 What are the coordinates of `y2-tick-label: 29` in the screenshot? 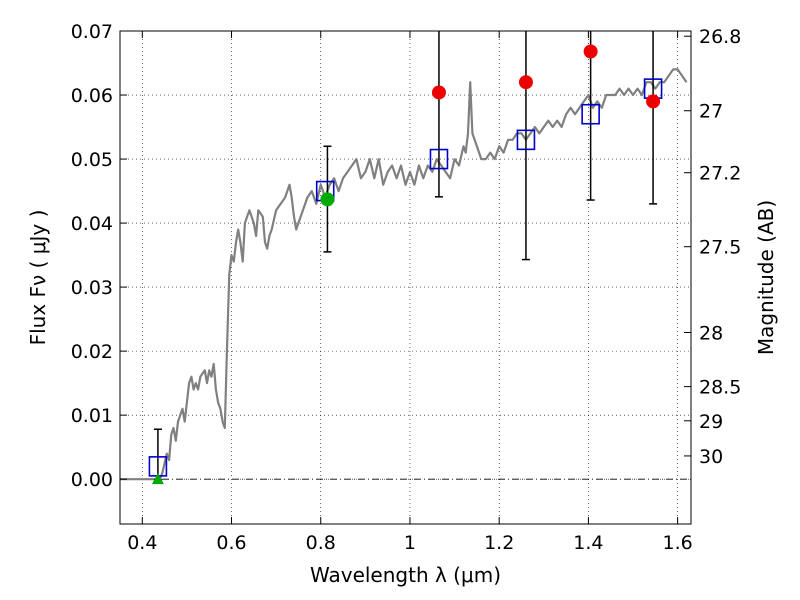 It's located at (711, 422).